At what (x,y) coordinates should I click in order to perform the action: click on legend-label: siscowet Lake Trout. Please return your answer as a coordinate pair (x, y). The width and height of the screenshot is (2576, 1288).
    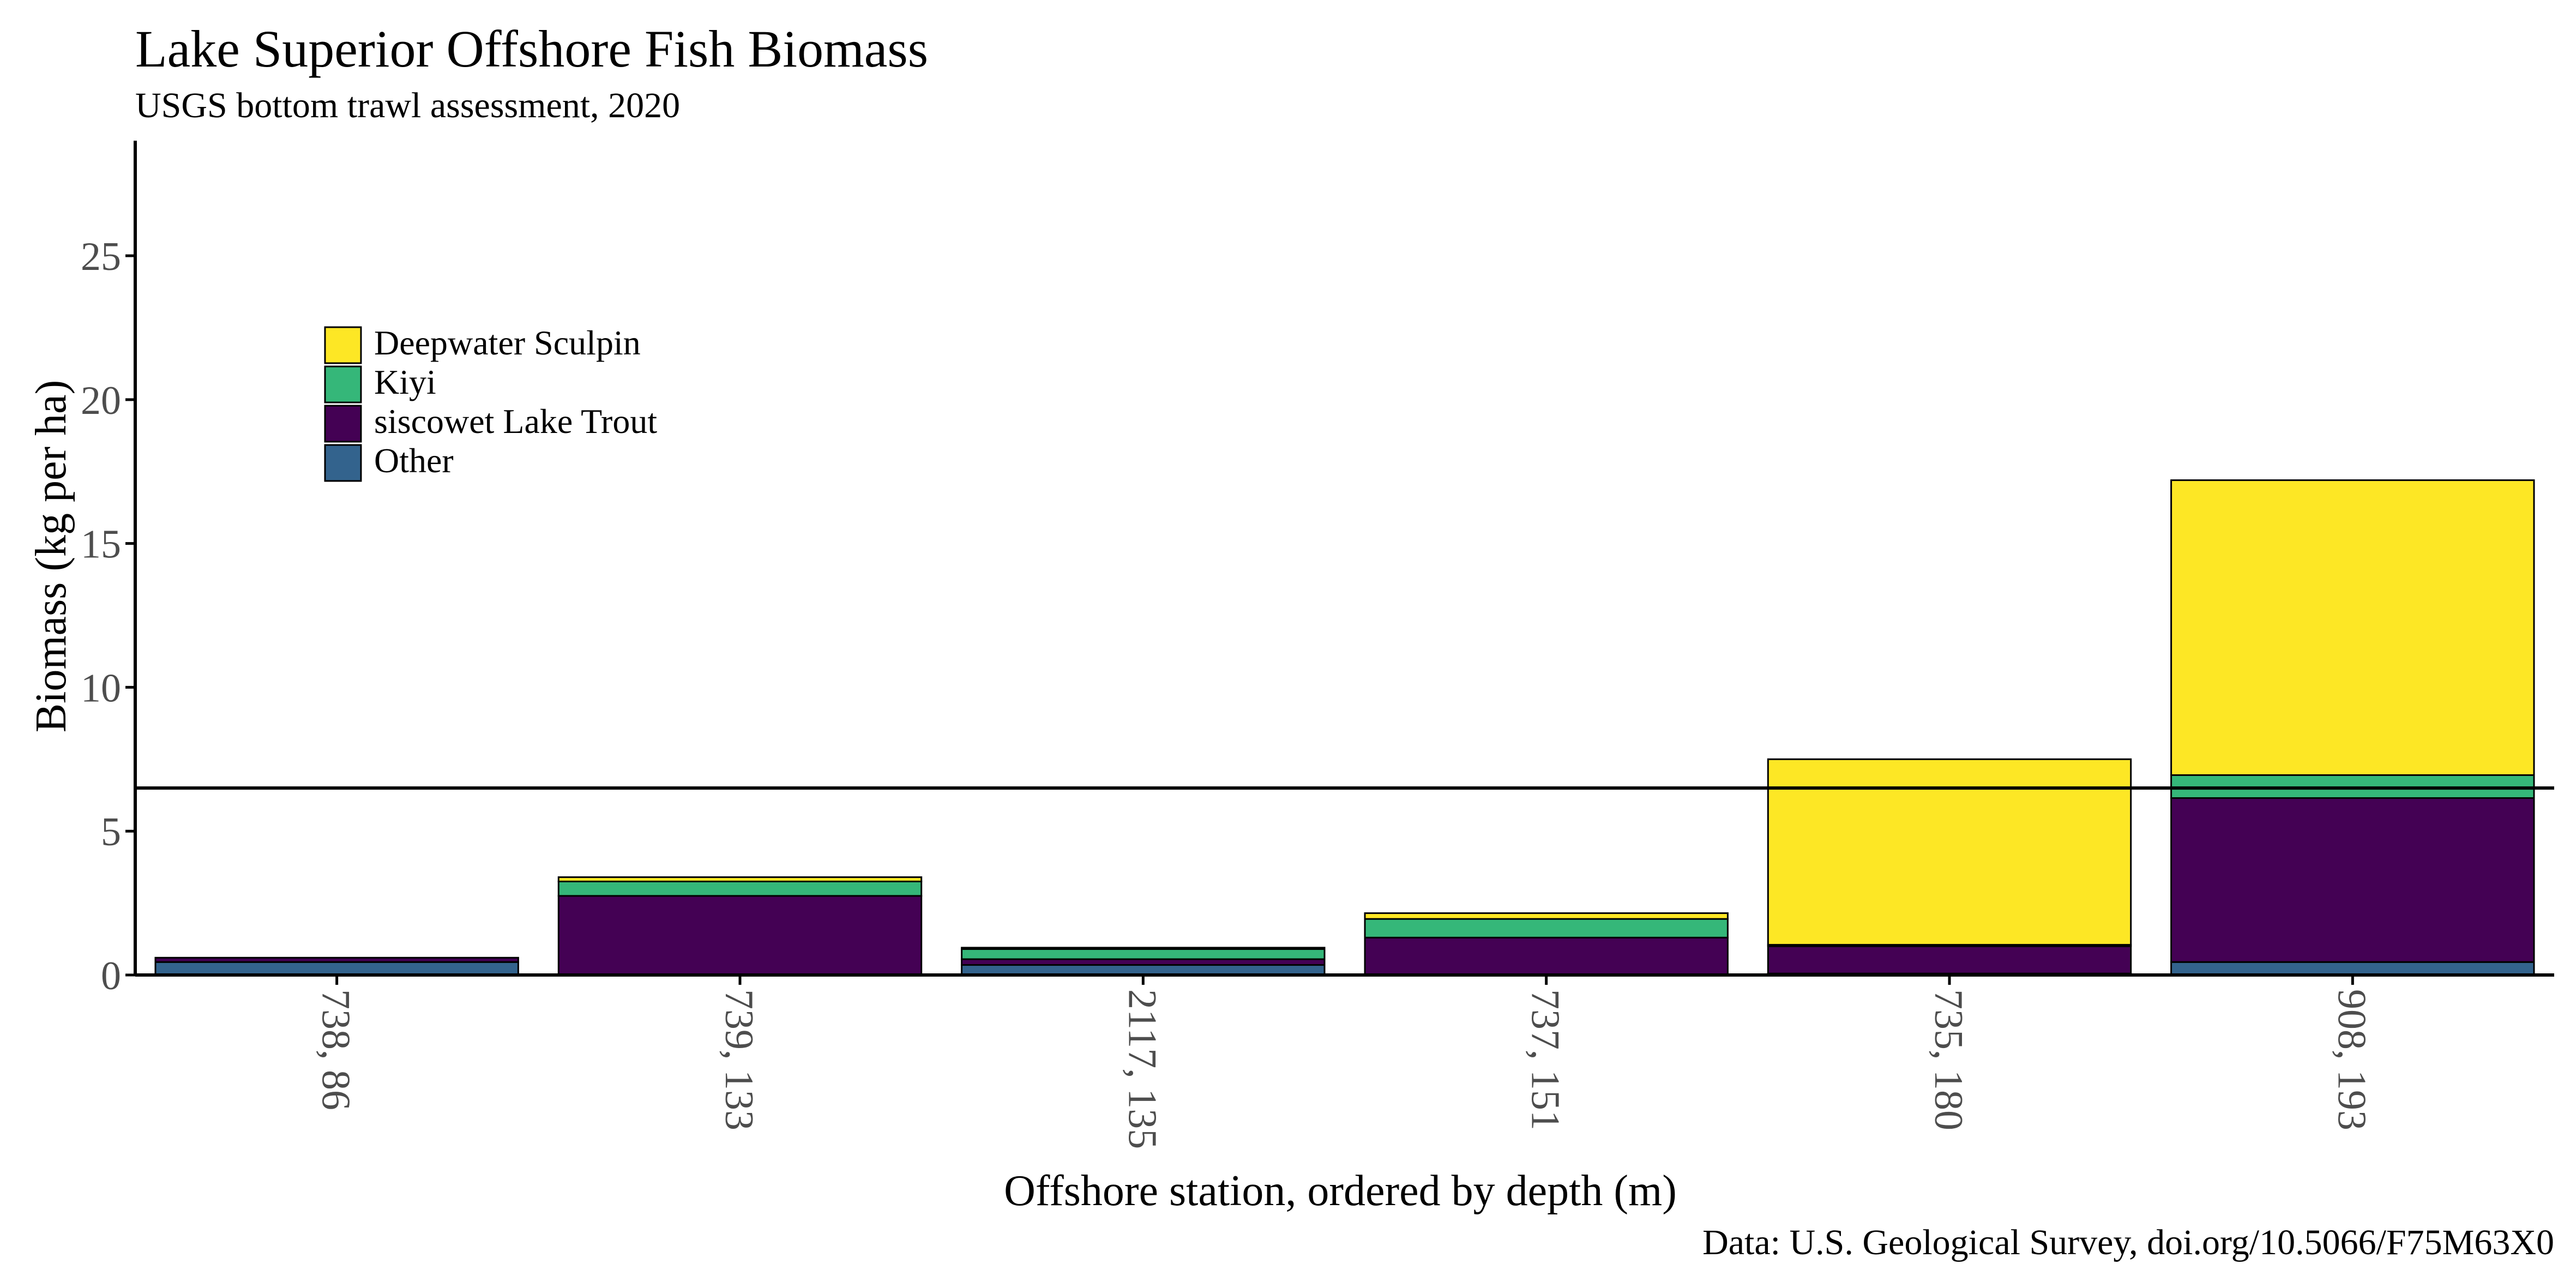
    Looking at the image, I should click on (515, 421).